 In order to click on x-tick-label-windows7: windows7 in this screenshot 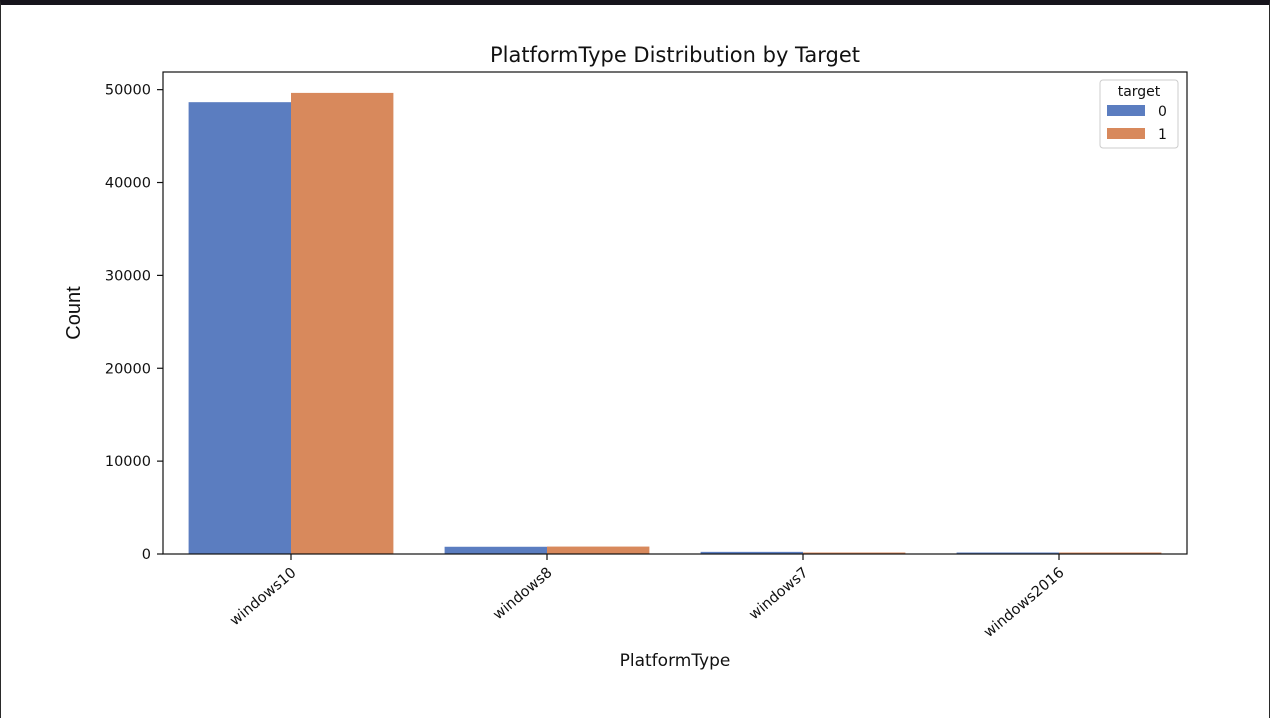, I will do `click(778, 594)`.